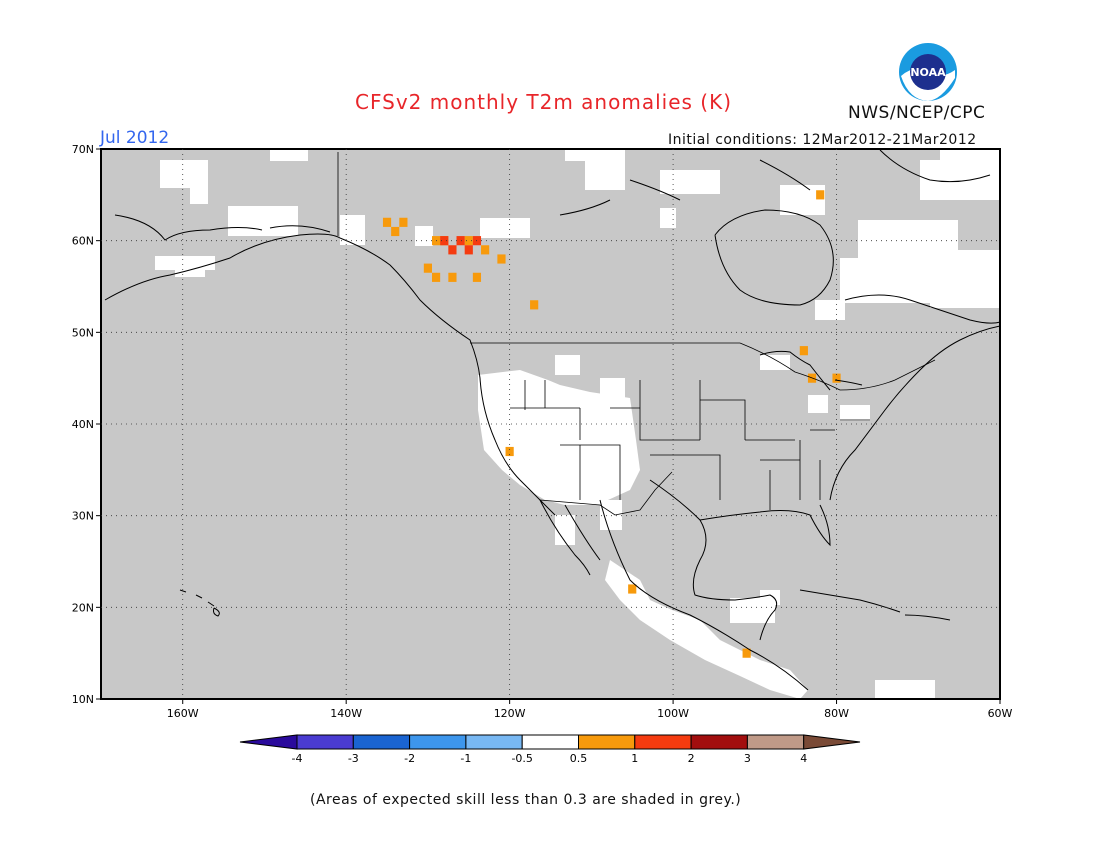 The height and width of the screenshot is (850, 1100). I want to click on lon-label: 160W, so click(183, 713).